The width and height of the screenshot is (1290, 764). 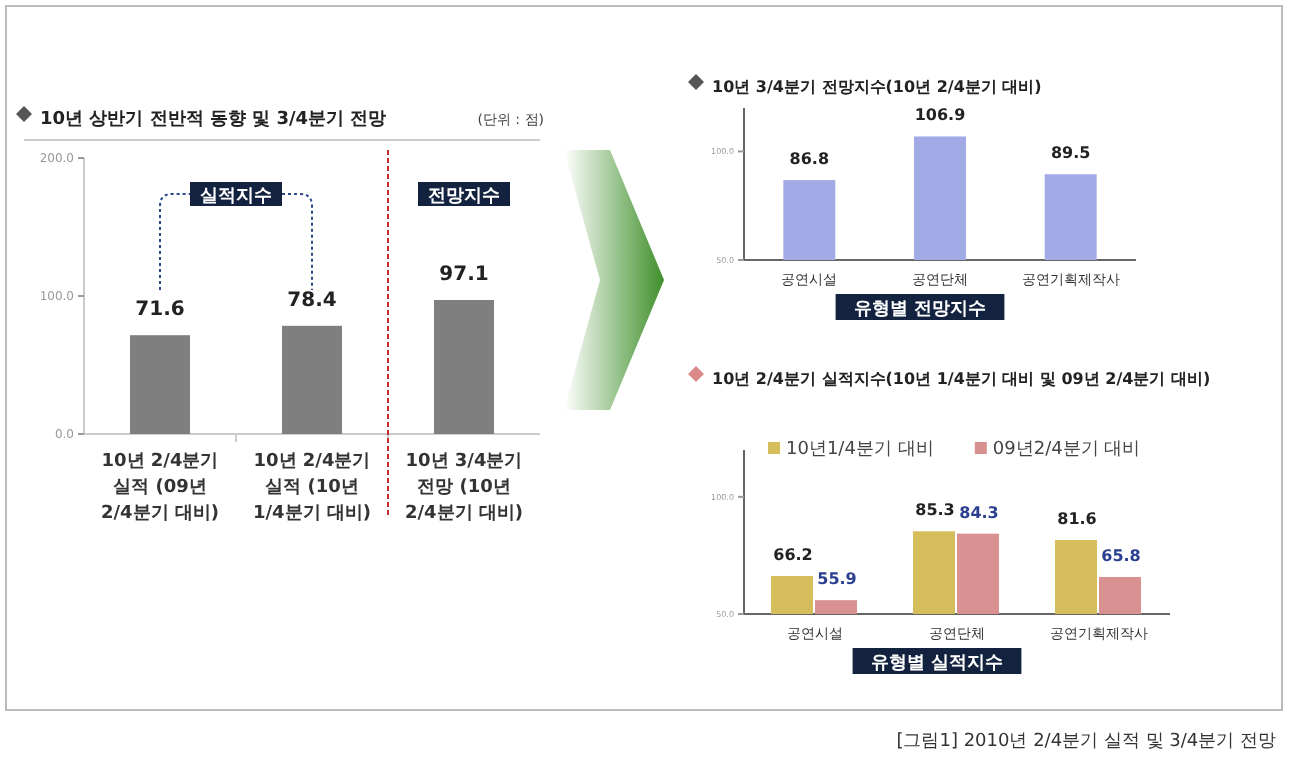 I want to click on data-label: 86.8, so click(x=809, y=159).